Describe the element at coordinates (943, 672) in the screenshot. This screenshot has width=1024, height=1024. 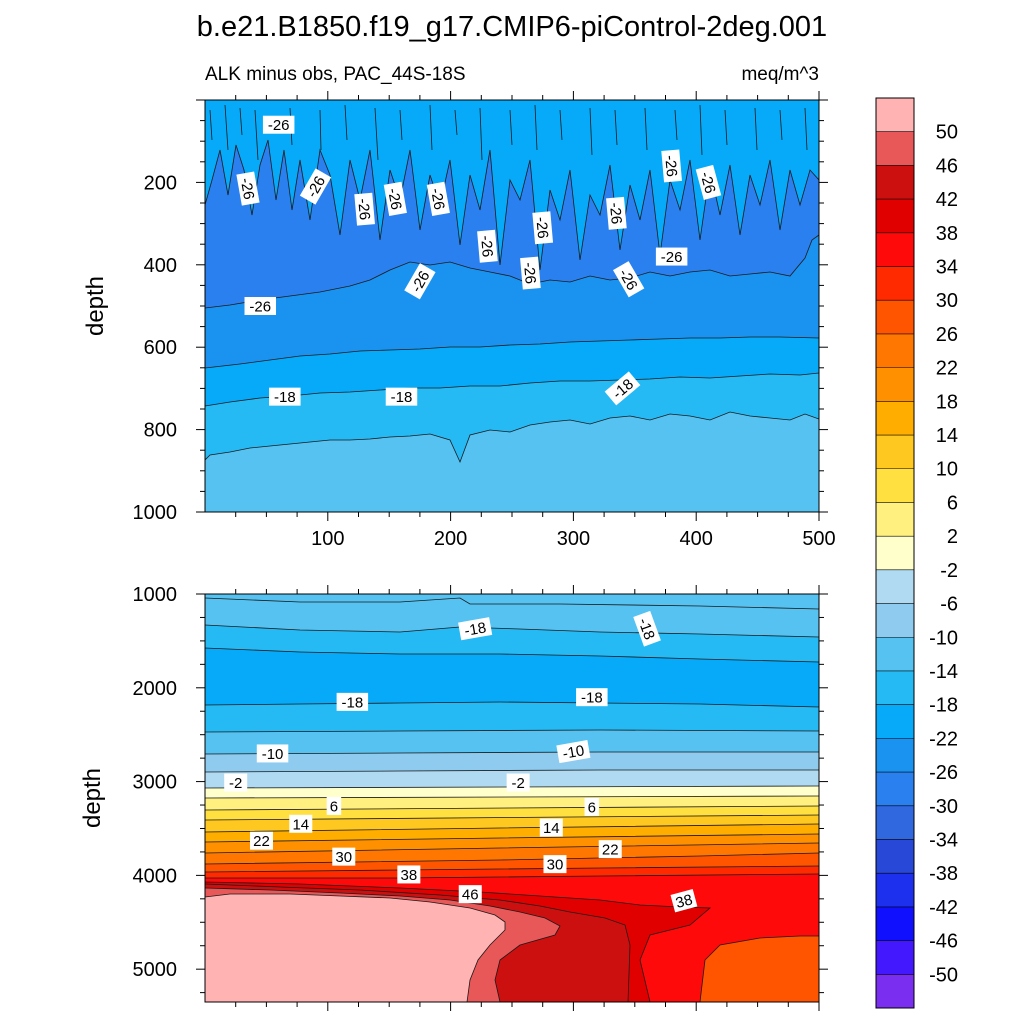
I see `colorbar-label: -14` at that location.